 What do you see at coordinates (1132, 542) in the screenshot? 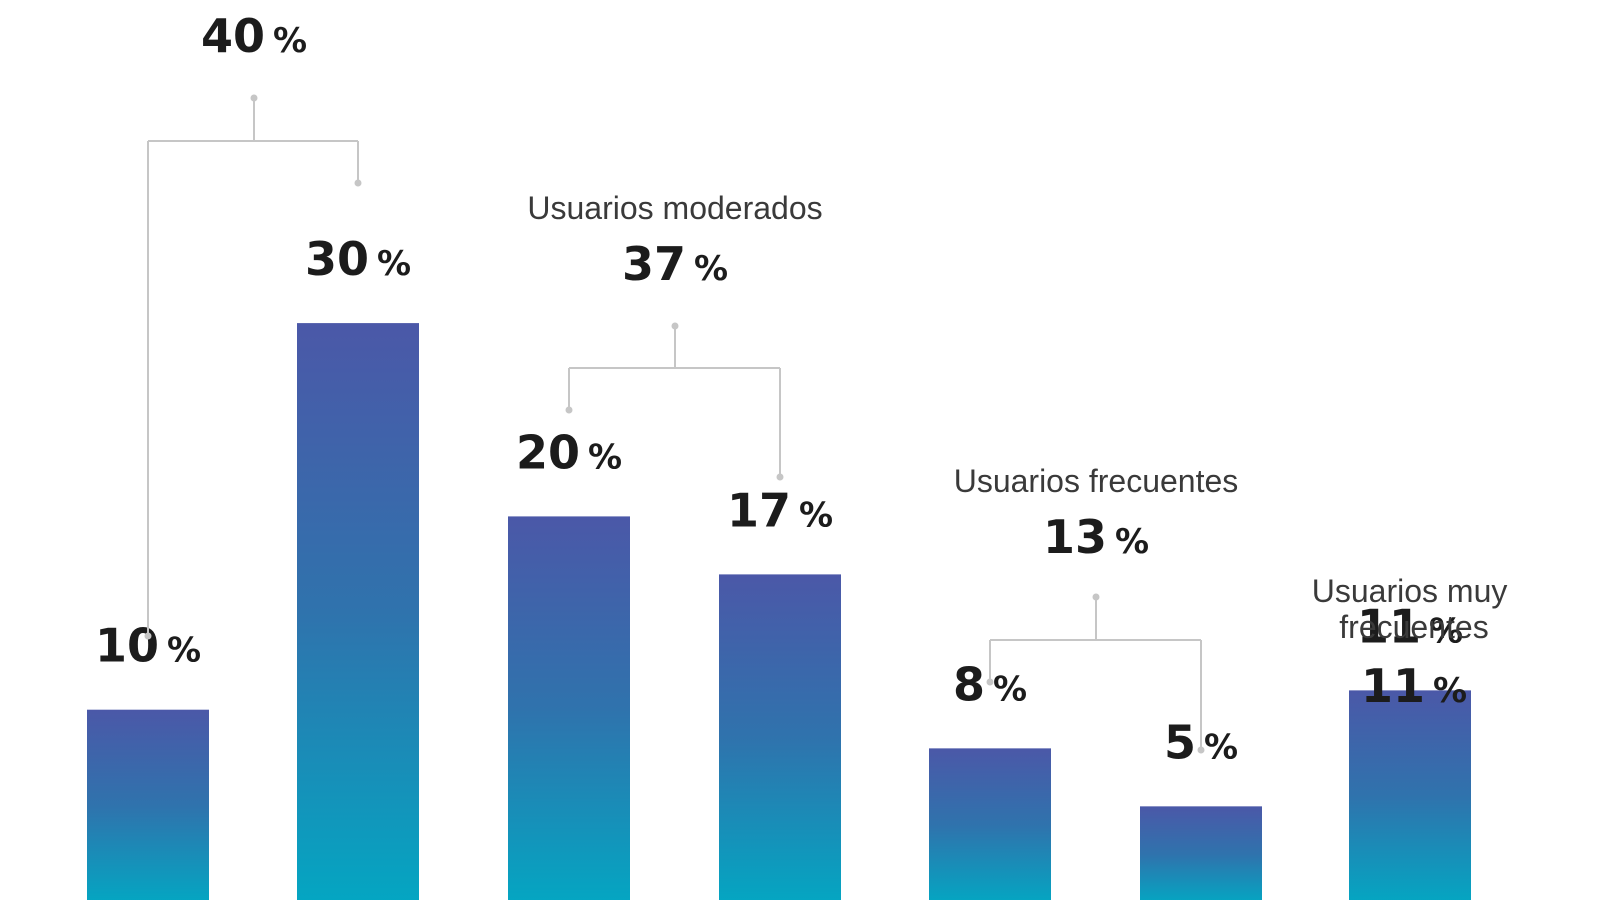
I see `group-3-total-unit: %` at bounding box center [1132, 542].